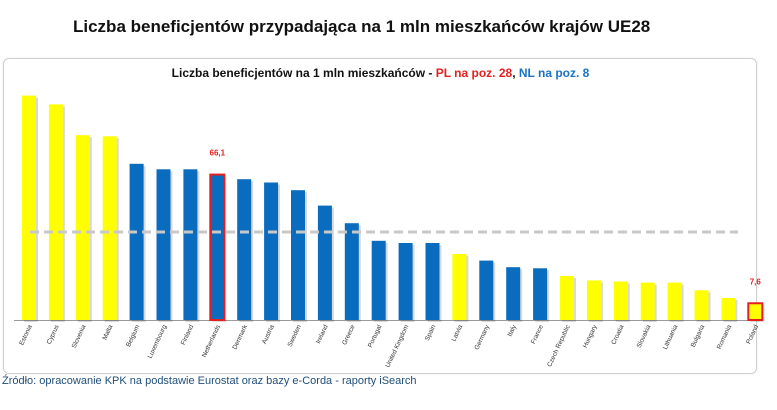 The width and height of the screenshot is (777, 410). What do you see at coordinates (398, 346) in the screenshot?
I see `x-tick-label: United Kingdom` at bounding box center [398, 346].